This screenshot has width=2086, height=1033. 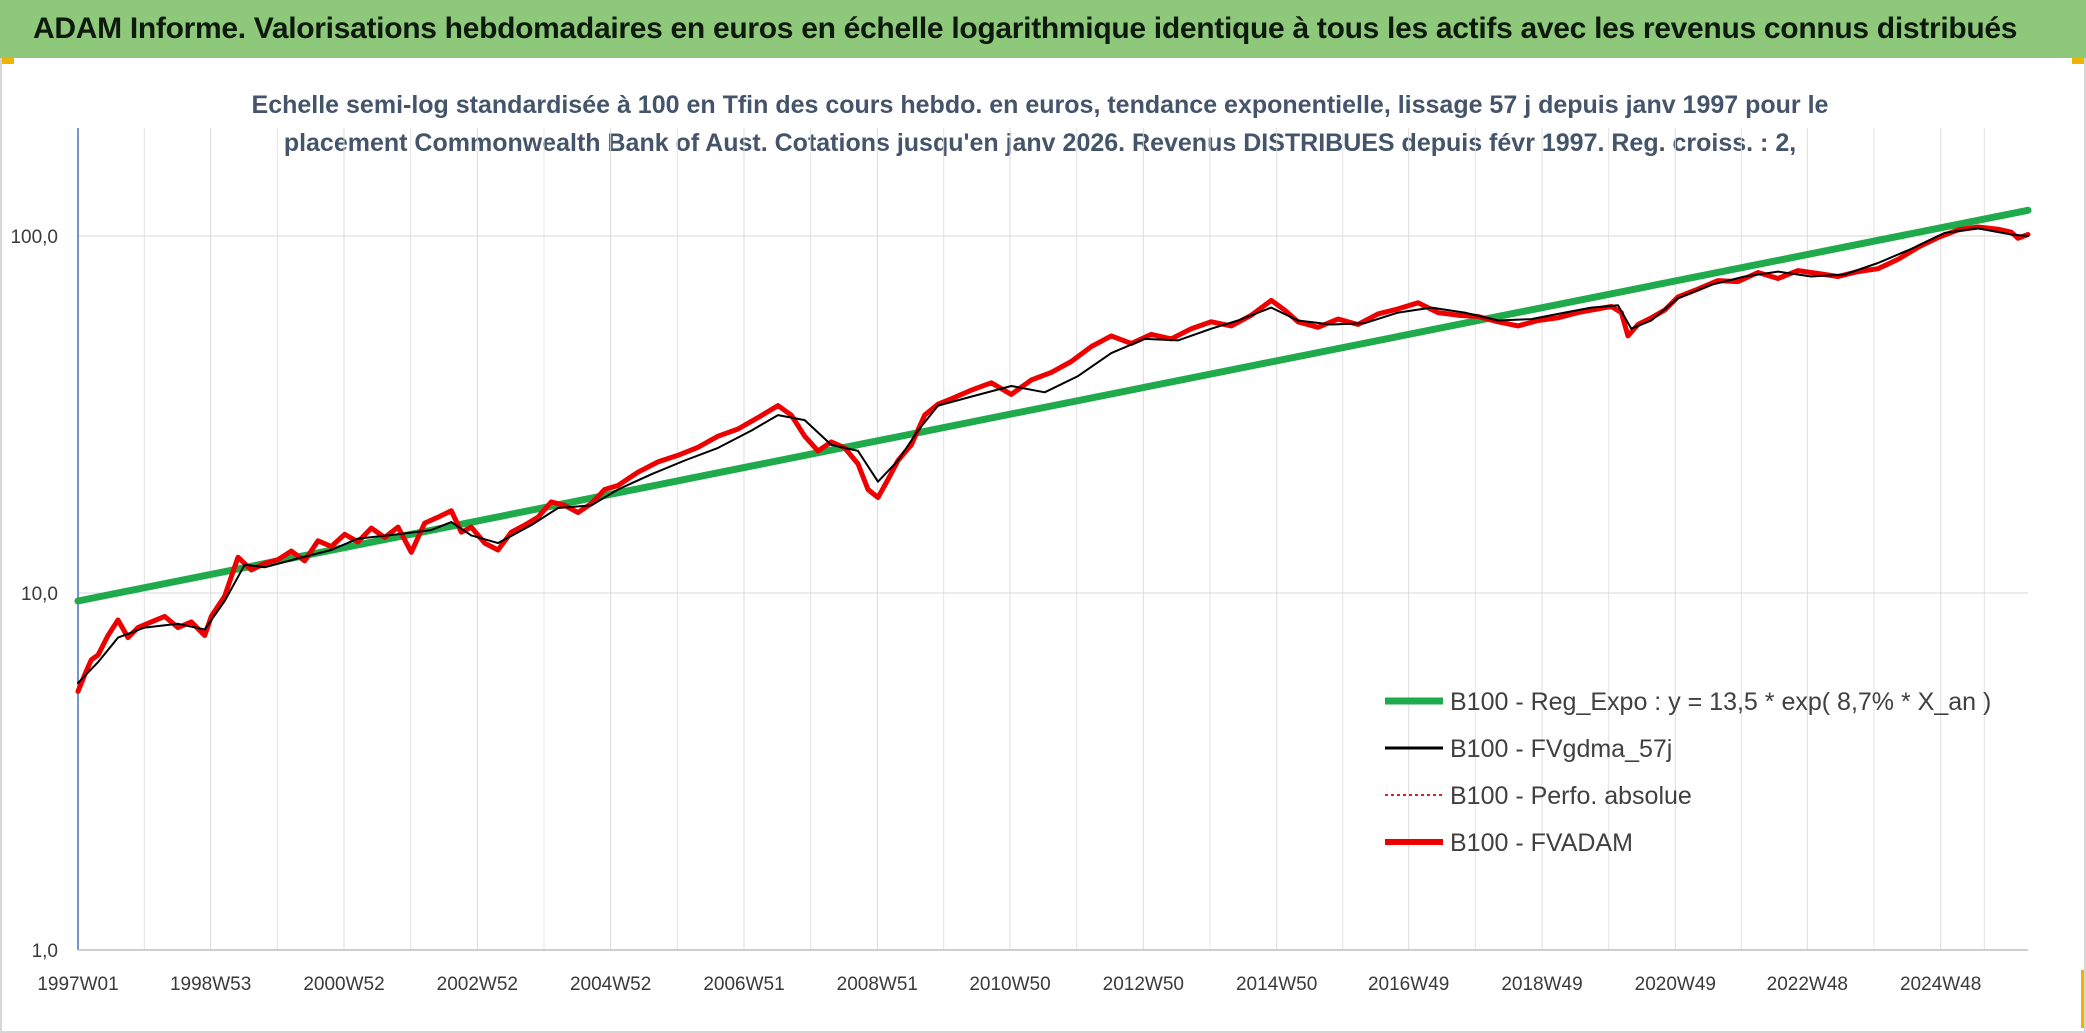 What do you see at coordinates (1276, 984) in the screenshot?
I see `x-tick-label: 2014W50` at bounding box center [1276, 984].